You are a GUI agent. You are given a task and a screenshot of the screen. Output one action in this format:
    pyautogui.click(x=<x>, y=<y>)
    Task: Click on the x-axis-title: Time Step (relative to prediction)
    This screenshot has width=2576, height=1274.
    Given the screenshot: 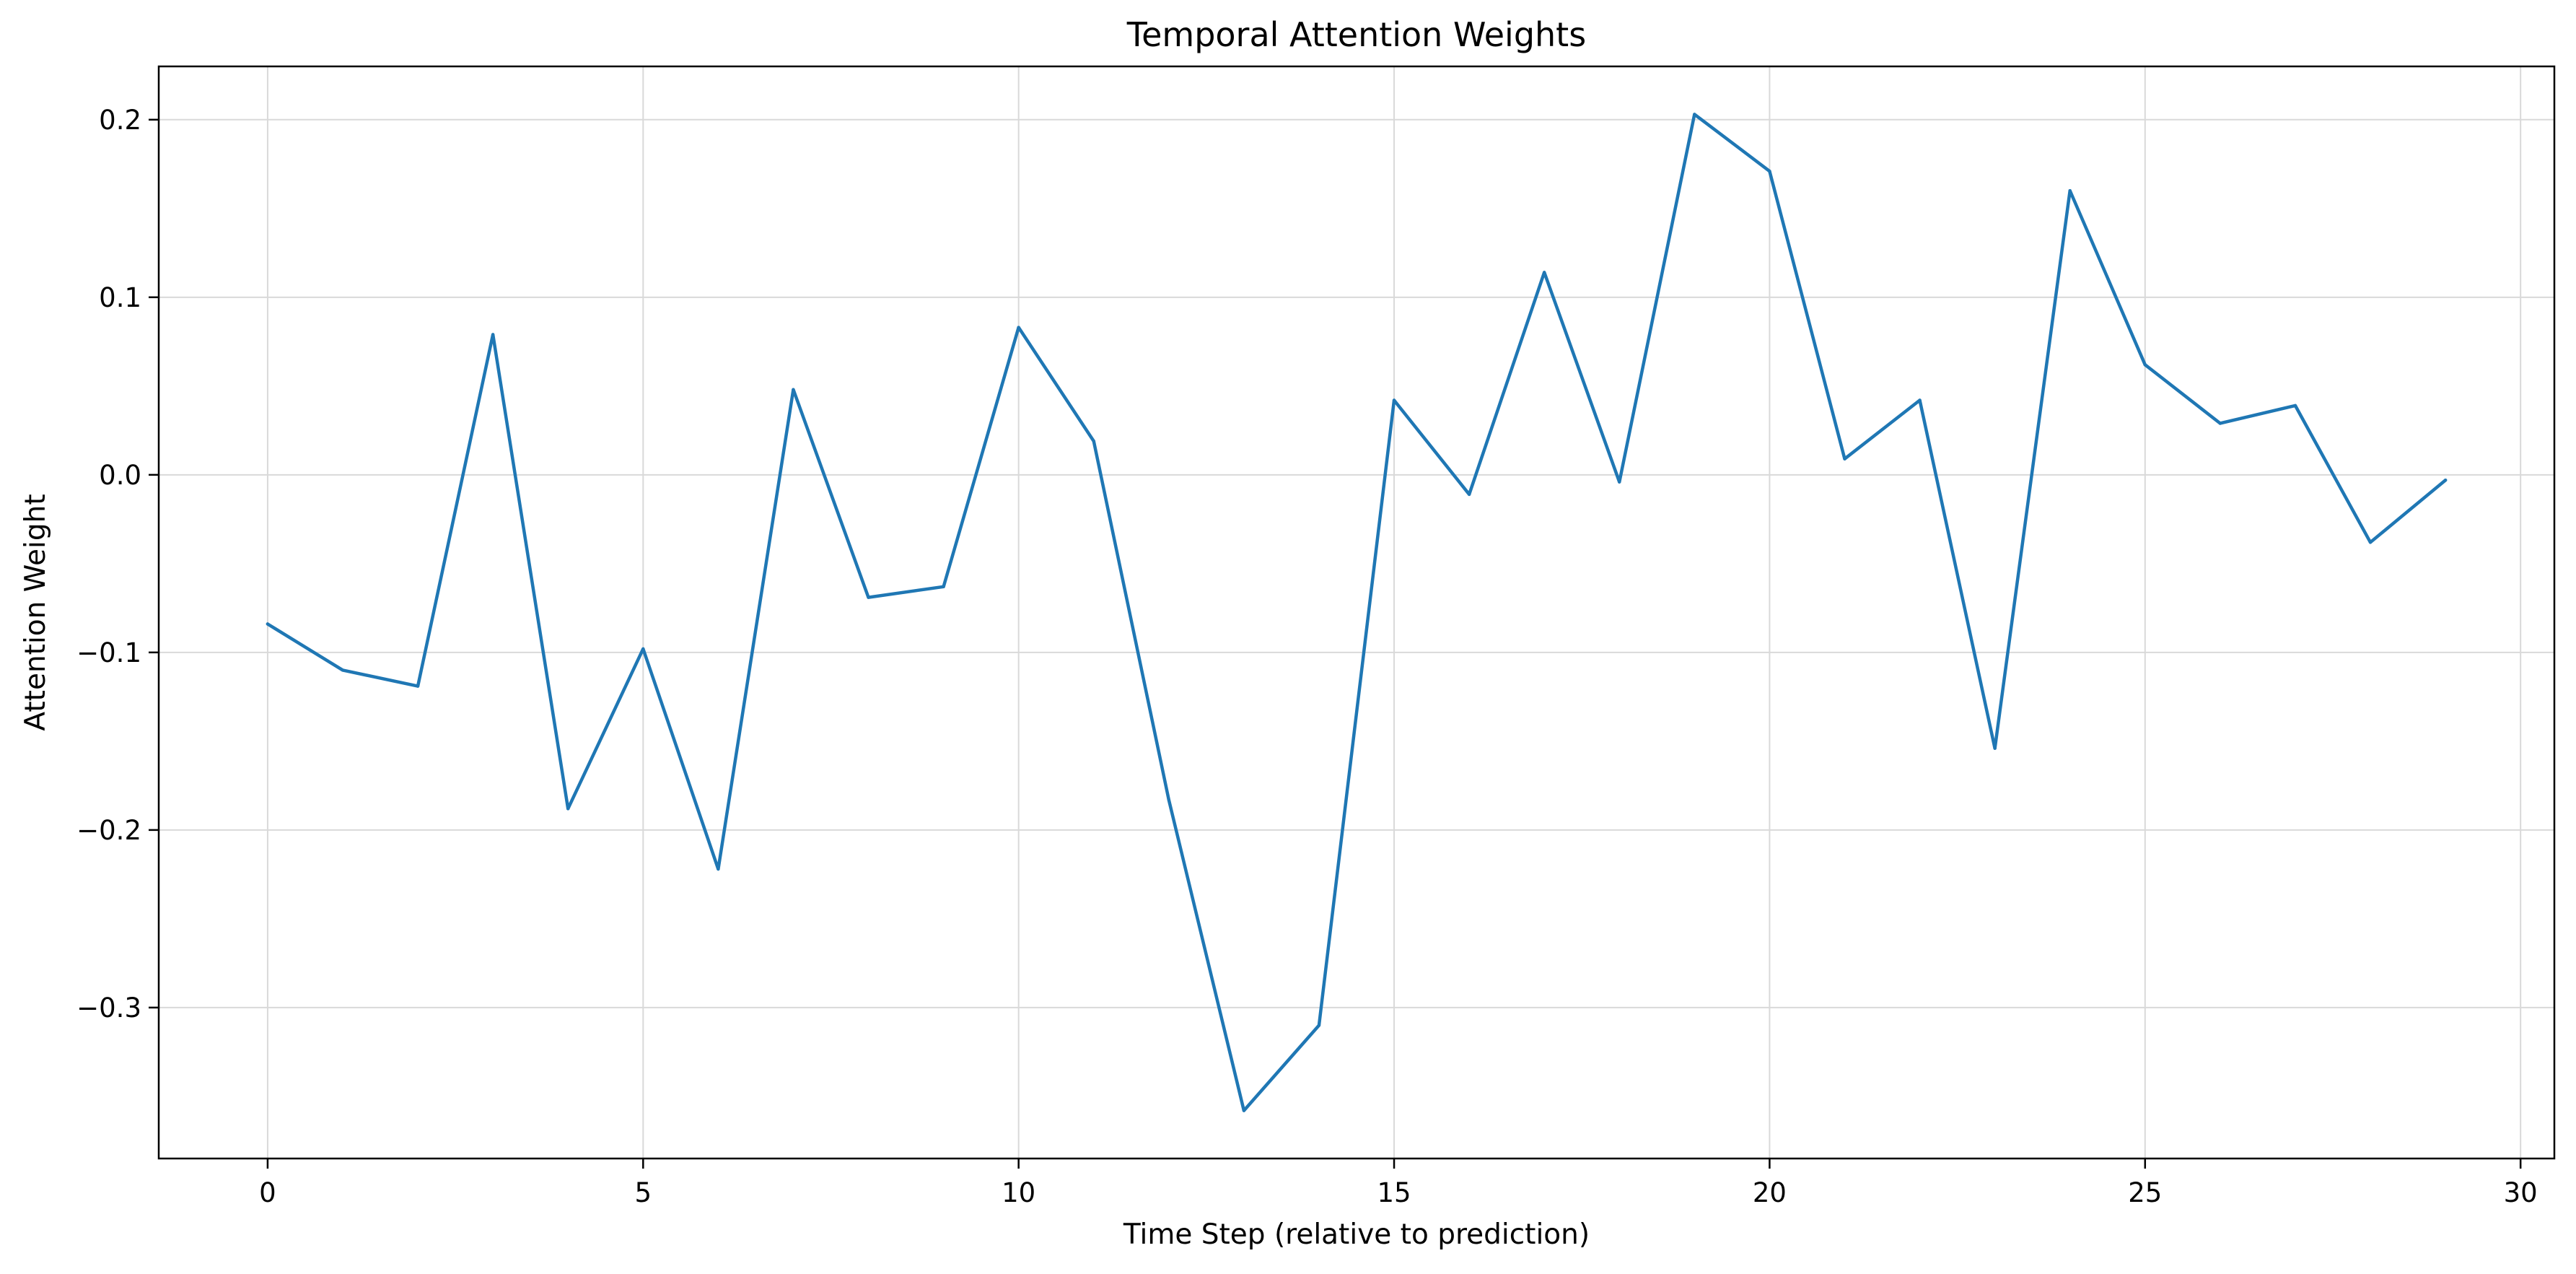 What is the action you would take?
    pyautogui.click(x=1356, y=1234)
    